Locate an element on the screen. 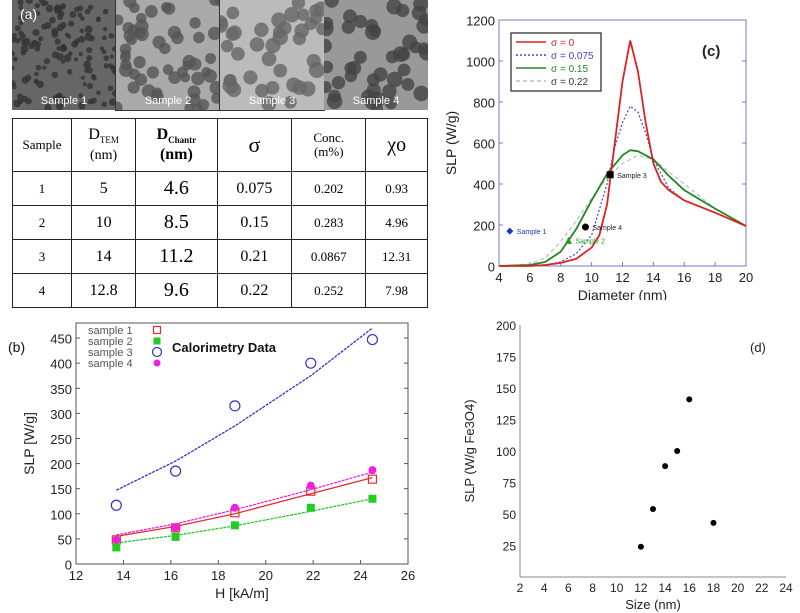 The height and width of the screenshot is (613, 800). y-tick-label: 150 is located at coordinates (506, 389).